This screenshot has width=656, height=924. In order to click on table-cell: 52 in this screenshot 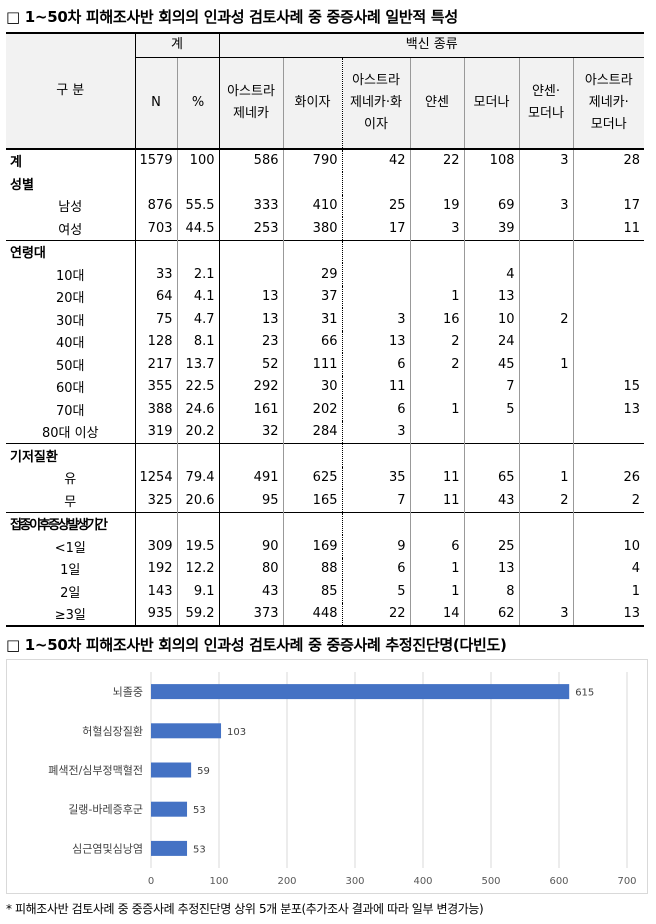, I will do `click(251, 364)`.